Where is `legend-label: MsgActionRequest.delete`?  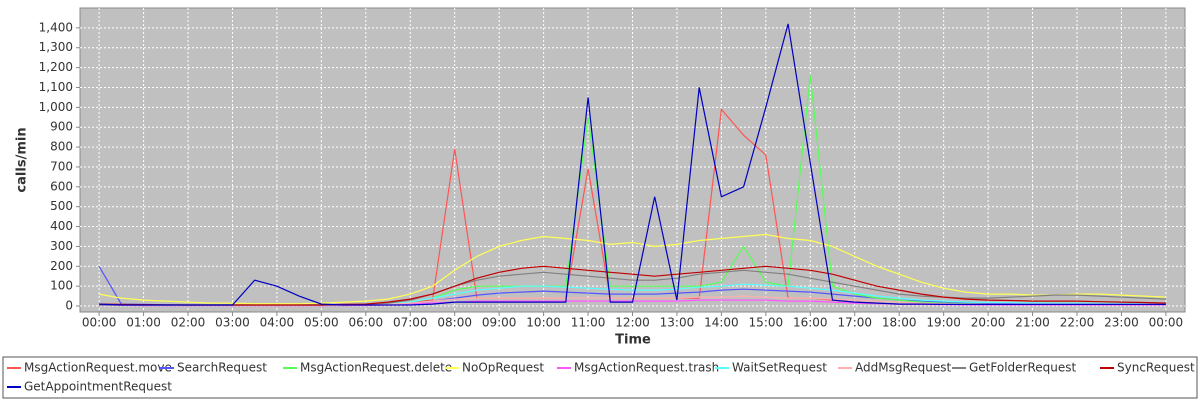 legend-label: MsgActionRequest.delete is located at coordinates (376, 368).